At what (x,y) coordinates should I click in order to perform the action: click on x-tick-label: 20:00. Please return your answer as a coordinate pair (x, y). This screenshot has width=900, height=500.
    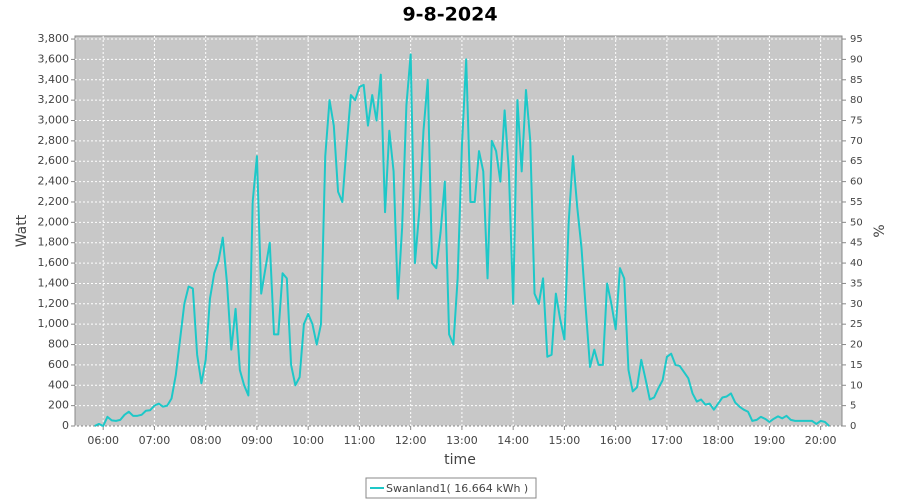
    Looking at the image, I should click on (821, 440).